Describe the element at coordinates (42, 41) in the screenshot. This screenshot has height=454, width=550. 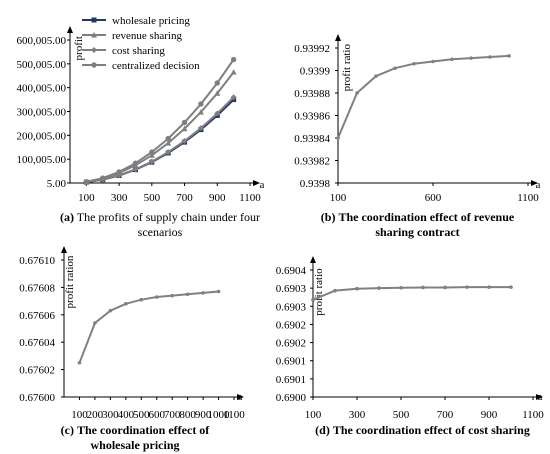
I see `chart-a-y-tick-label: 600,005.00` at that location.